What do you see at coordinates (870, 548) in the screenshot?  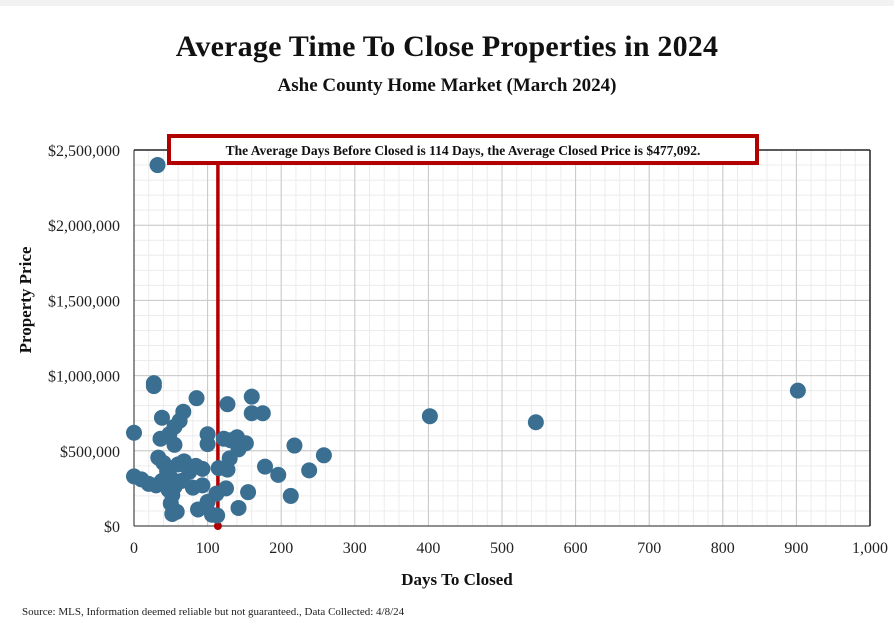 I see `x-tick-label: 1,000` at bounding box center [870, 548].